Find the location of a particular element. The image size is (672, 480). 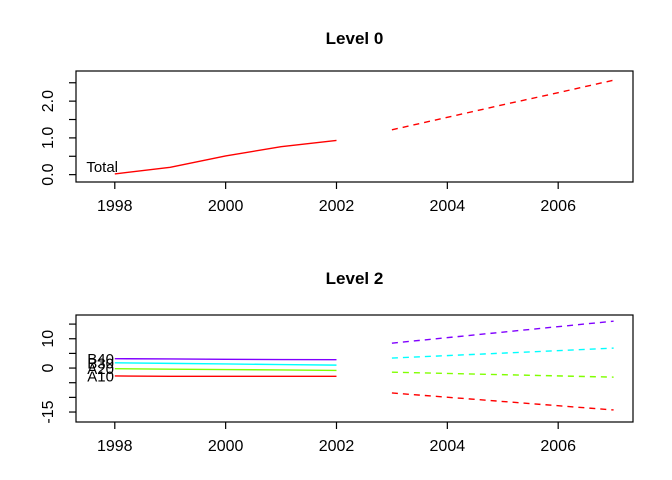

x-tick-label-1: 2000 is located at coordinates (226, 446).